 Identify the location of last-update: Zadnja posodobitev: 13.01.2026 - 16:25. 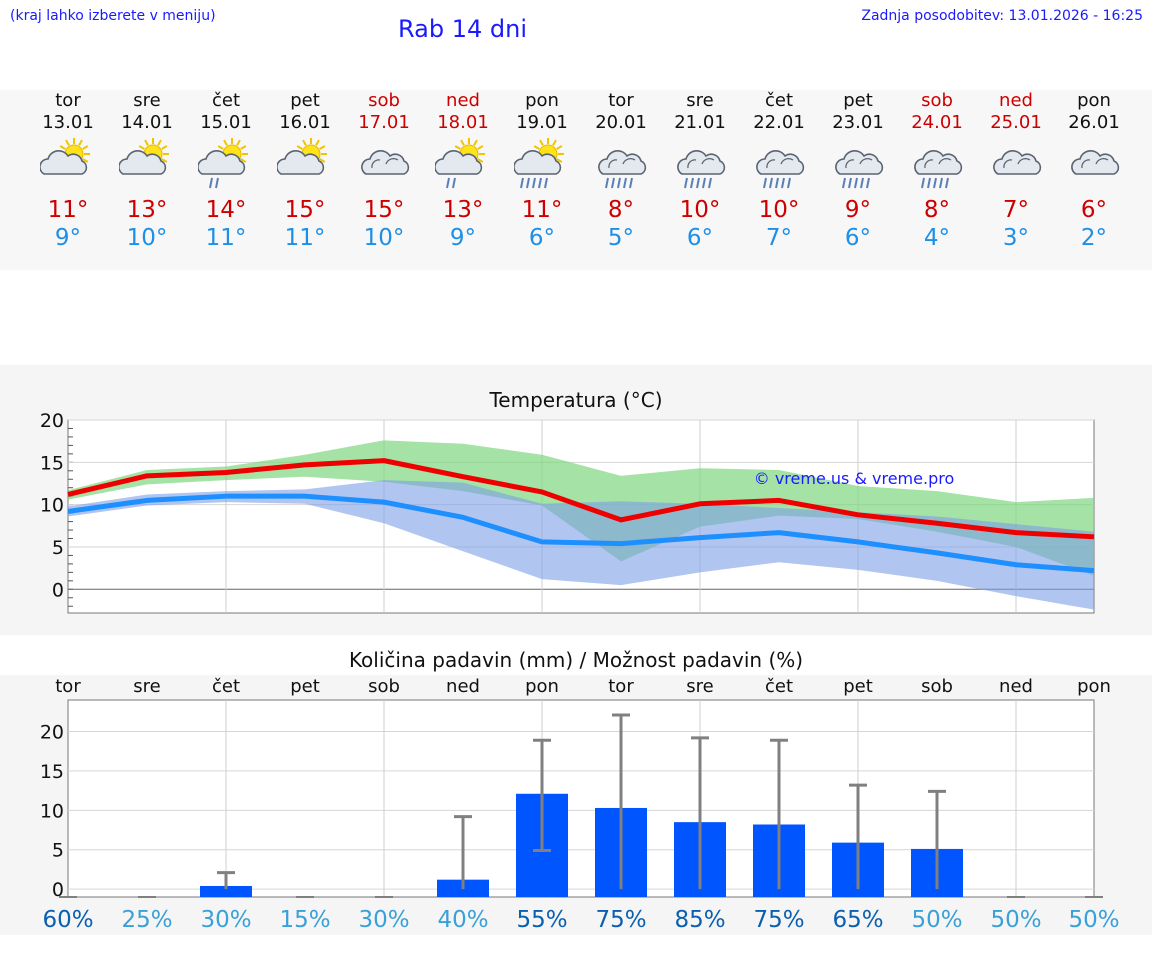
(1002, 16).